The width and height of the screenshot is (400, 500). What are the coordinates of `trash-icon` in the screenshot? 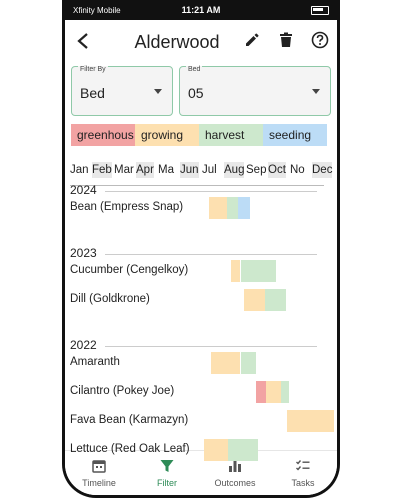 It's located at (286, 39).